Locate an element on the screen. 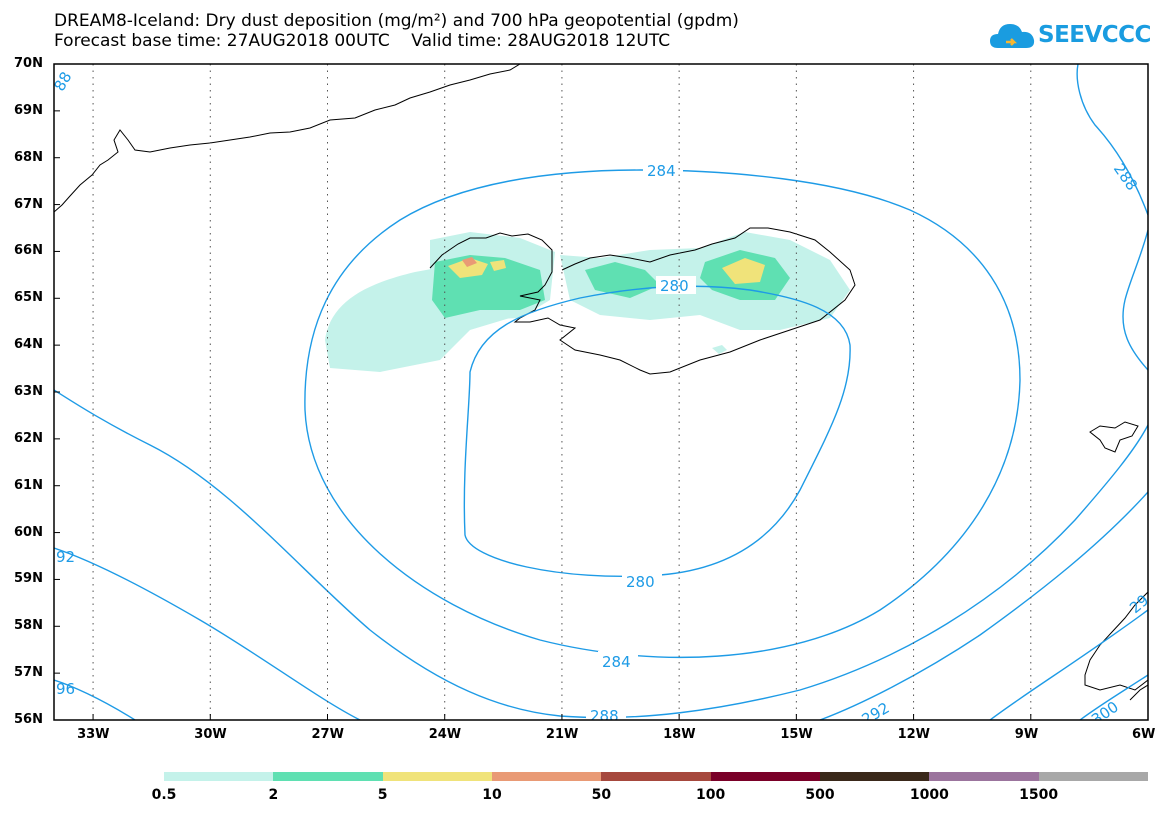  lat-label: 66N is located at coordinates (28, 251).